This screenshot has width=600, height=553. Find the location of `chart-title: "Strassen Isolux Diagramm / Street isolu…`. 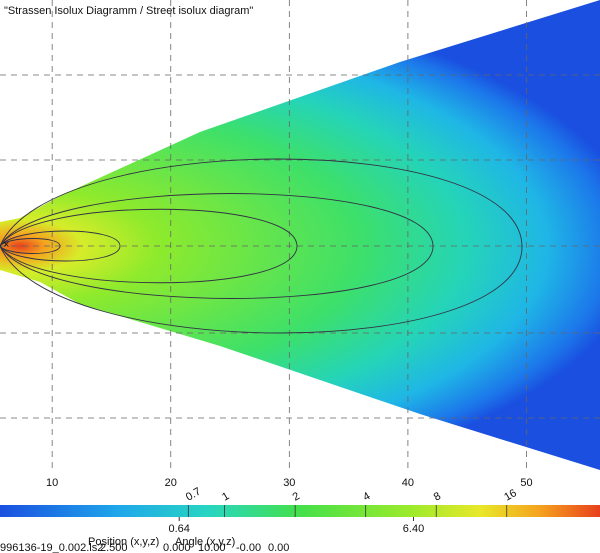

chart-title: "Strassen Isolux Diagramm / Street isolu… is located at coordinates (128, 11).